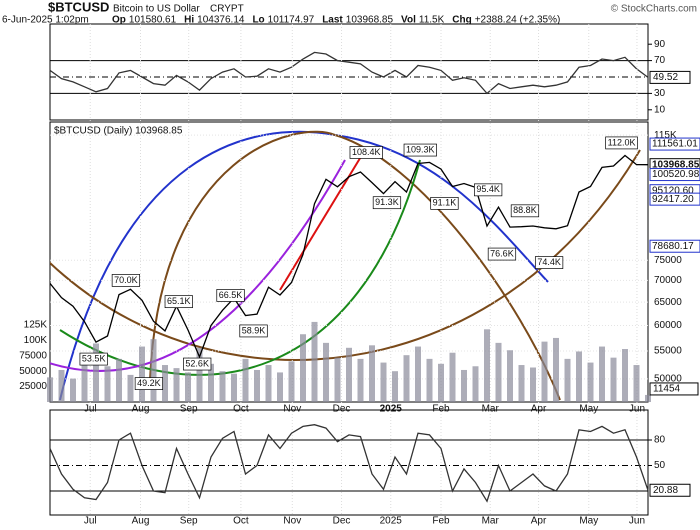 The image size is (700, 530). What do you see at coordinates (36, 325) in the screenshot?
I see `y2-tick-label: 125K` at bounding box center [36, 325].